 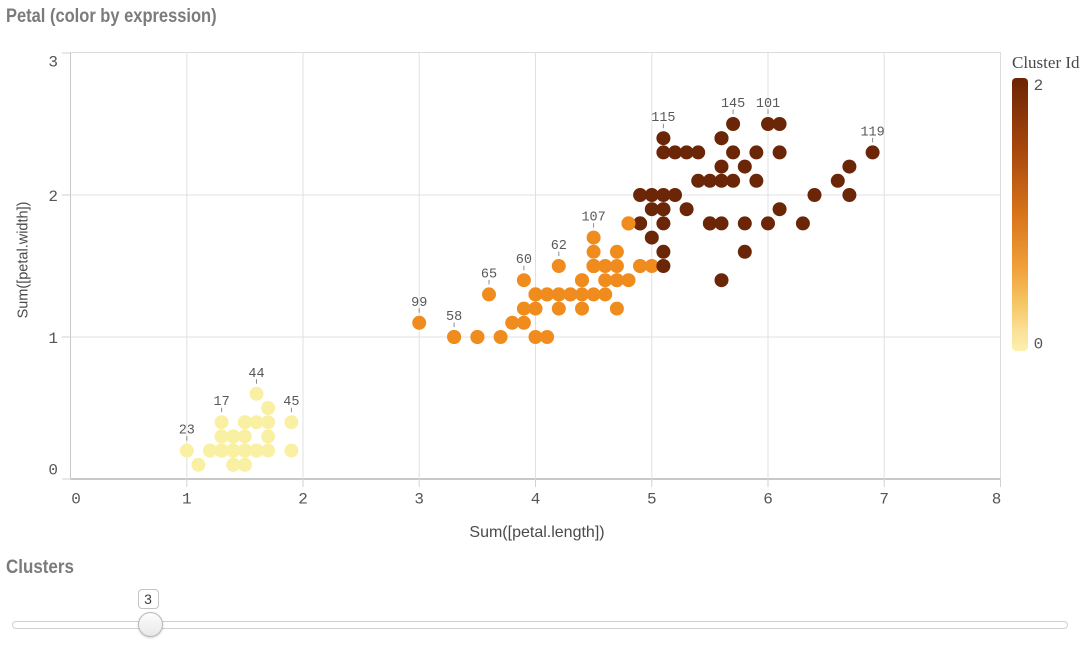 I want to click on svg-text: 119, so click(x=872, y=132).